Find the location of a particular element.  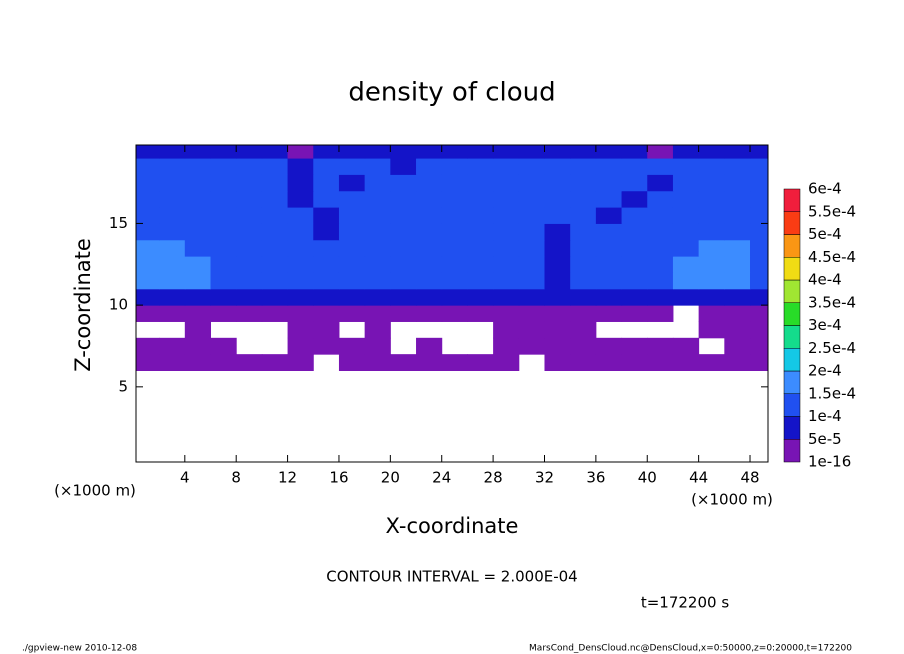

y-tick-label: 10 is located at coordinates (118, 305).